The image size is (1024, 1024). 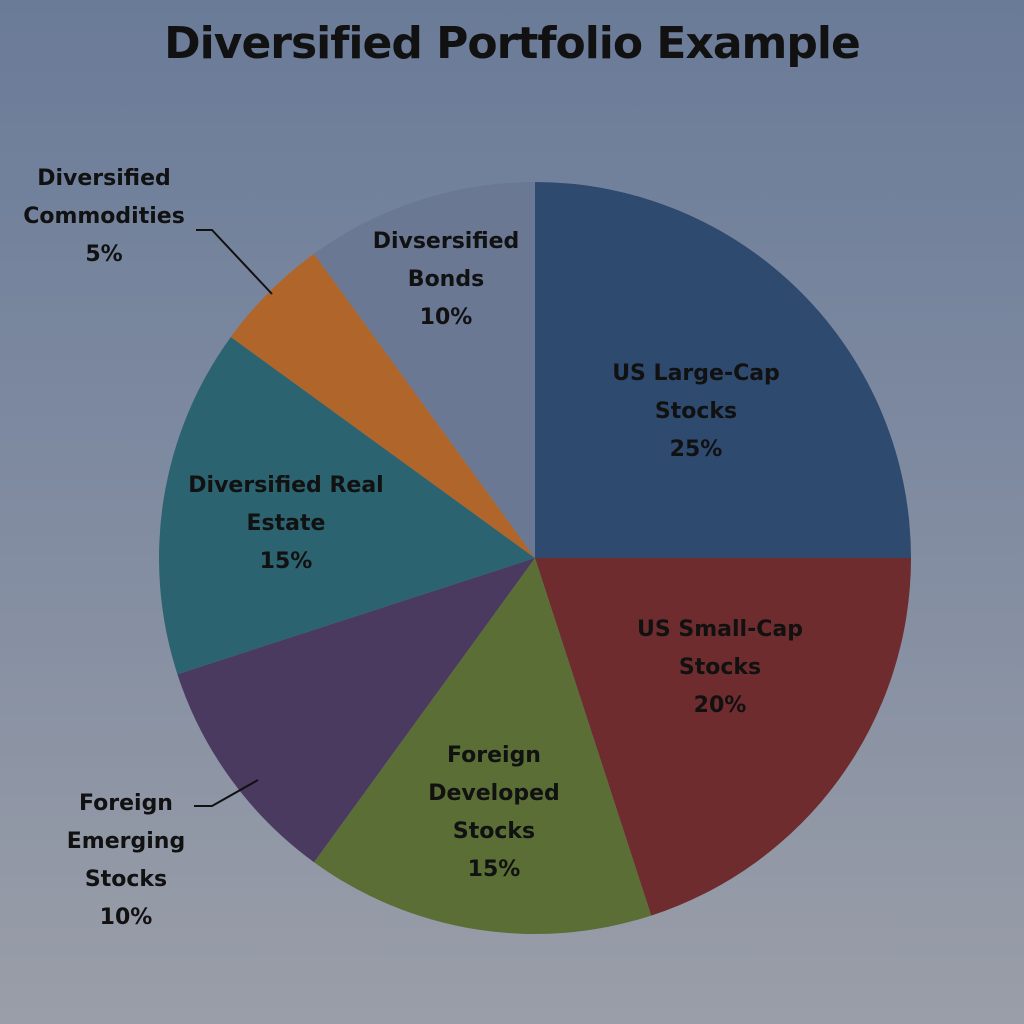 I want to click on slice-percent: 20%, so click(x=720, y=705).